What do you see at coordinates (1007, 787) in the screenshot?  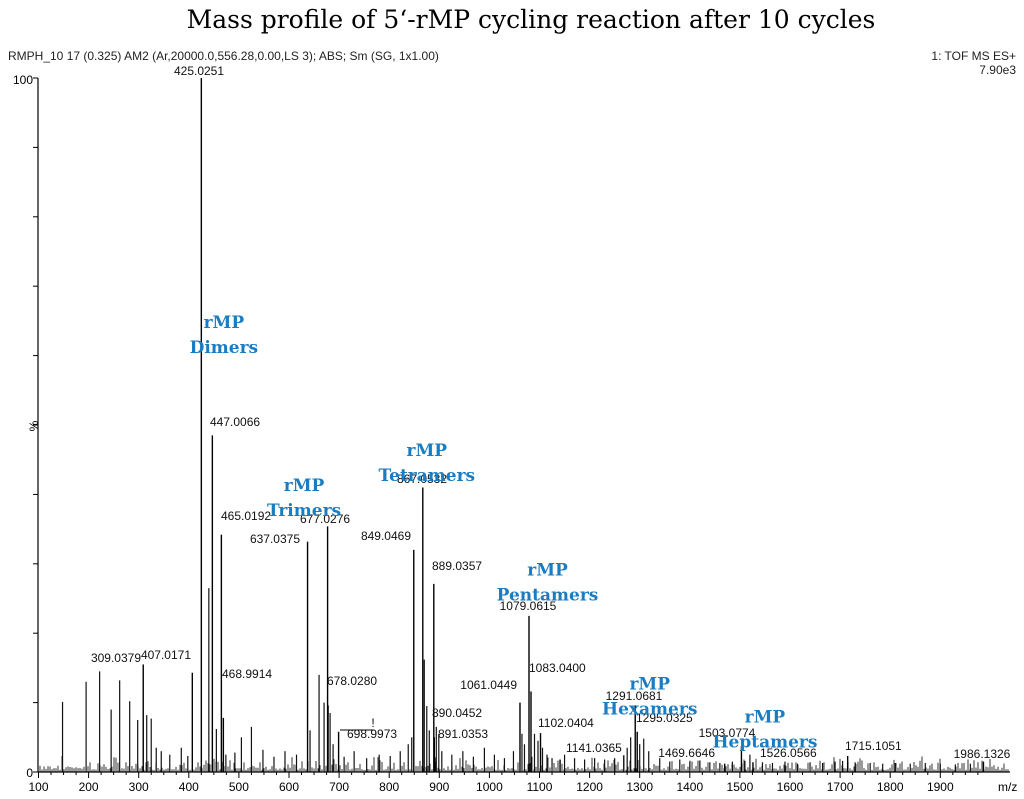 I see `x-axis-label: m/z` at bounding box center [1007, 787].